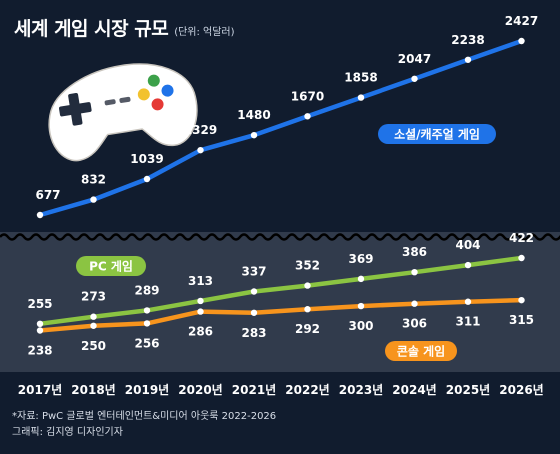 This screenshot has height=454, width=560. Describe the element at coordinates (47, 195) in the screenshot. I see `data-label-mobile: 677` at that location.